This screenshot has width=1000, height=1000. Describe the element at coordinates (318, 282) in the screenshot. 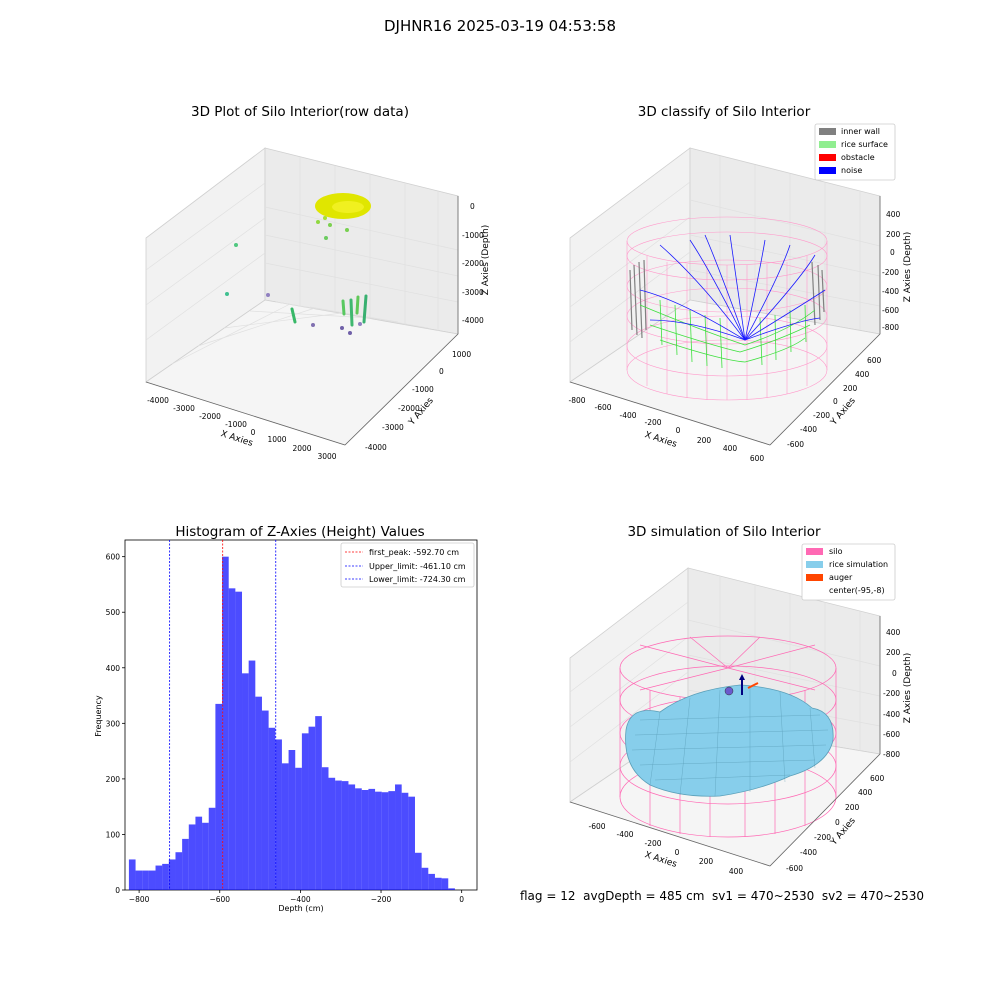

I see `raw-3d-panel: 3D Plot of Silo Interior(row data)` at that location.